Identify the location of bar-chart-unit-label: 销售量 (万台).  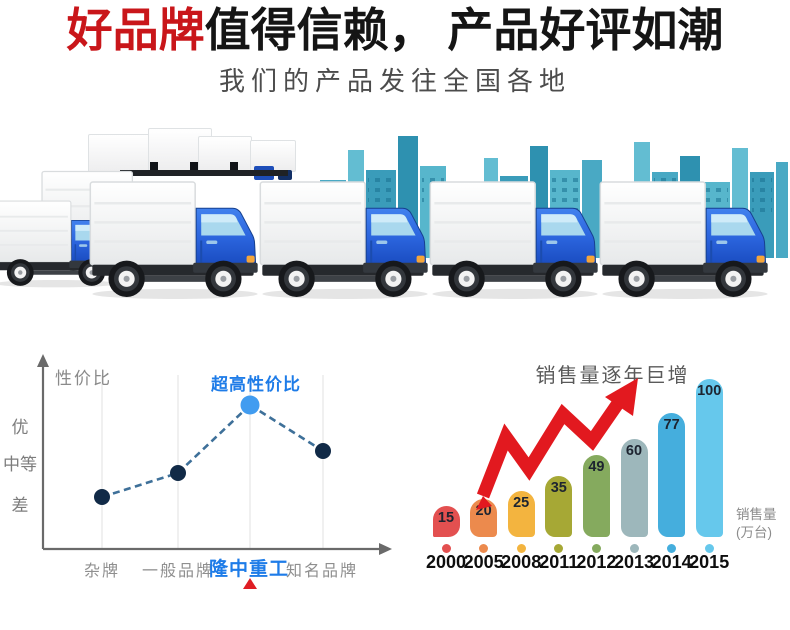
(762, 523).